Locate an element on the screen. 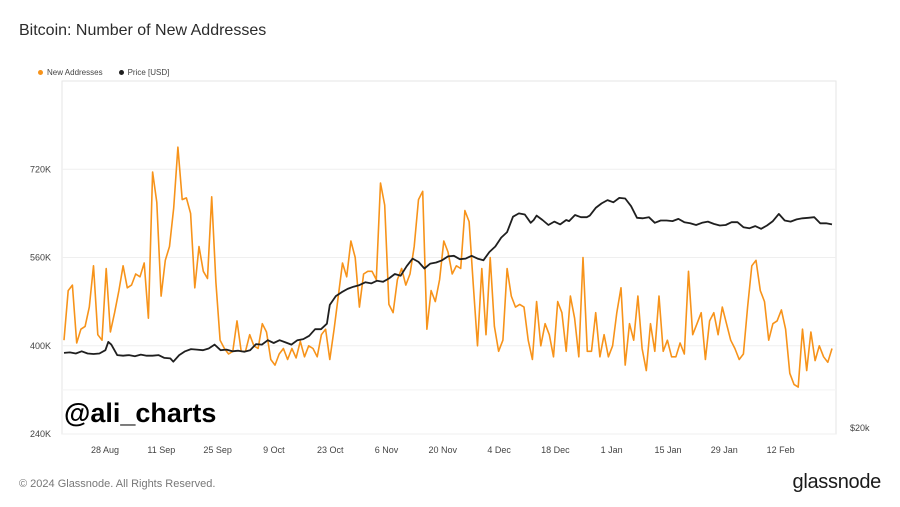 The width and height of the screenshot is (900, 507). legend-label-new-addresses: New Addresses is located at coordinates (75, 72).